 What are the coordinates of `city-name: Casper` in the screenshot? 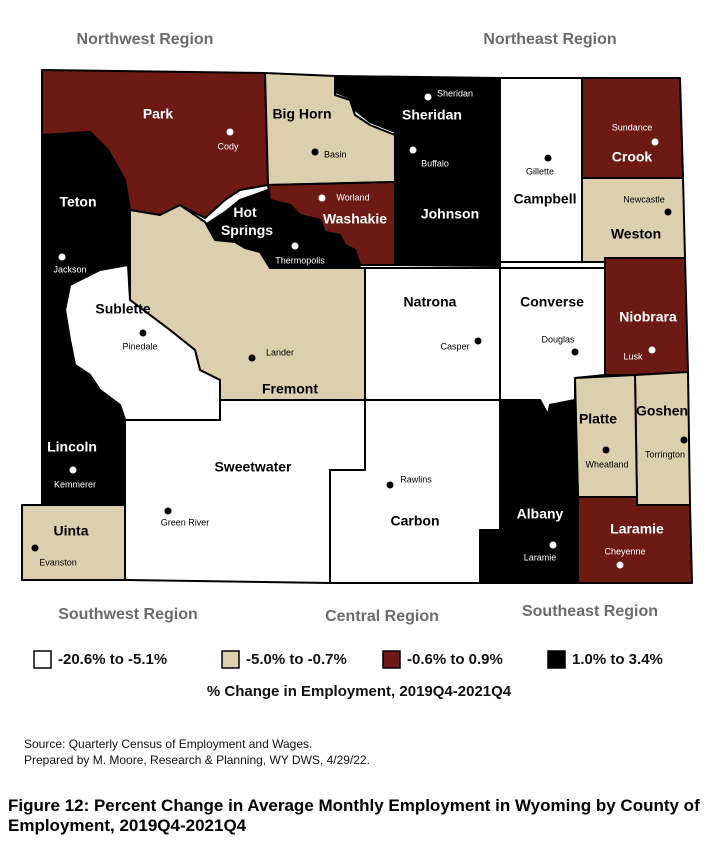 It's located at (454, 346).